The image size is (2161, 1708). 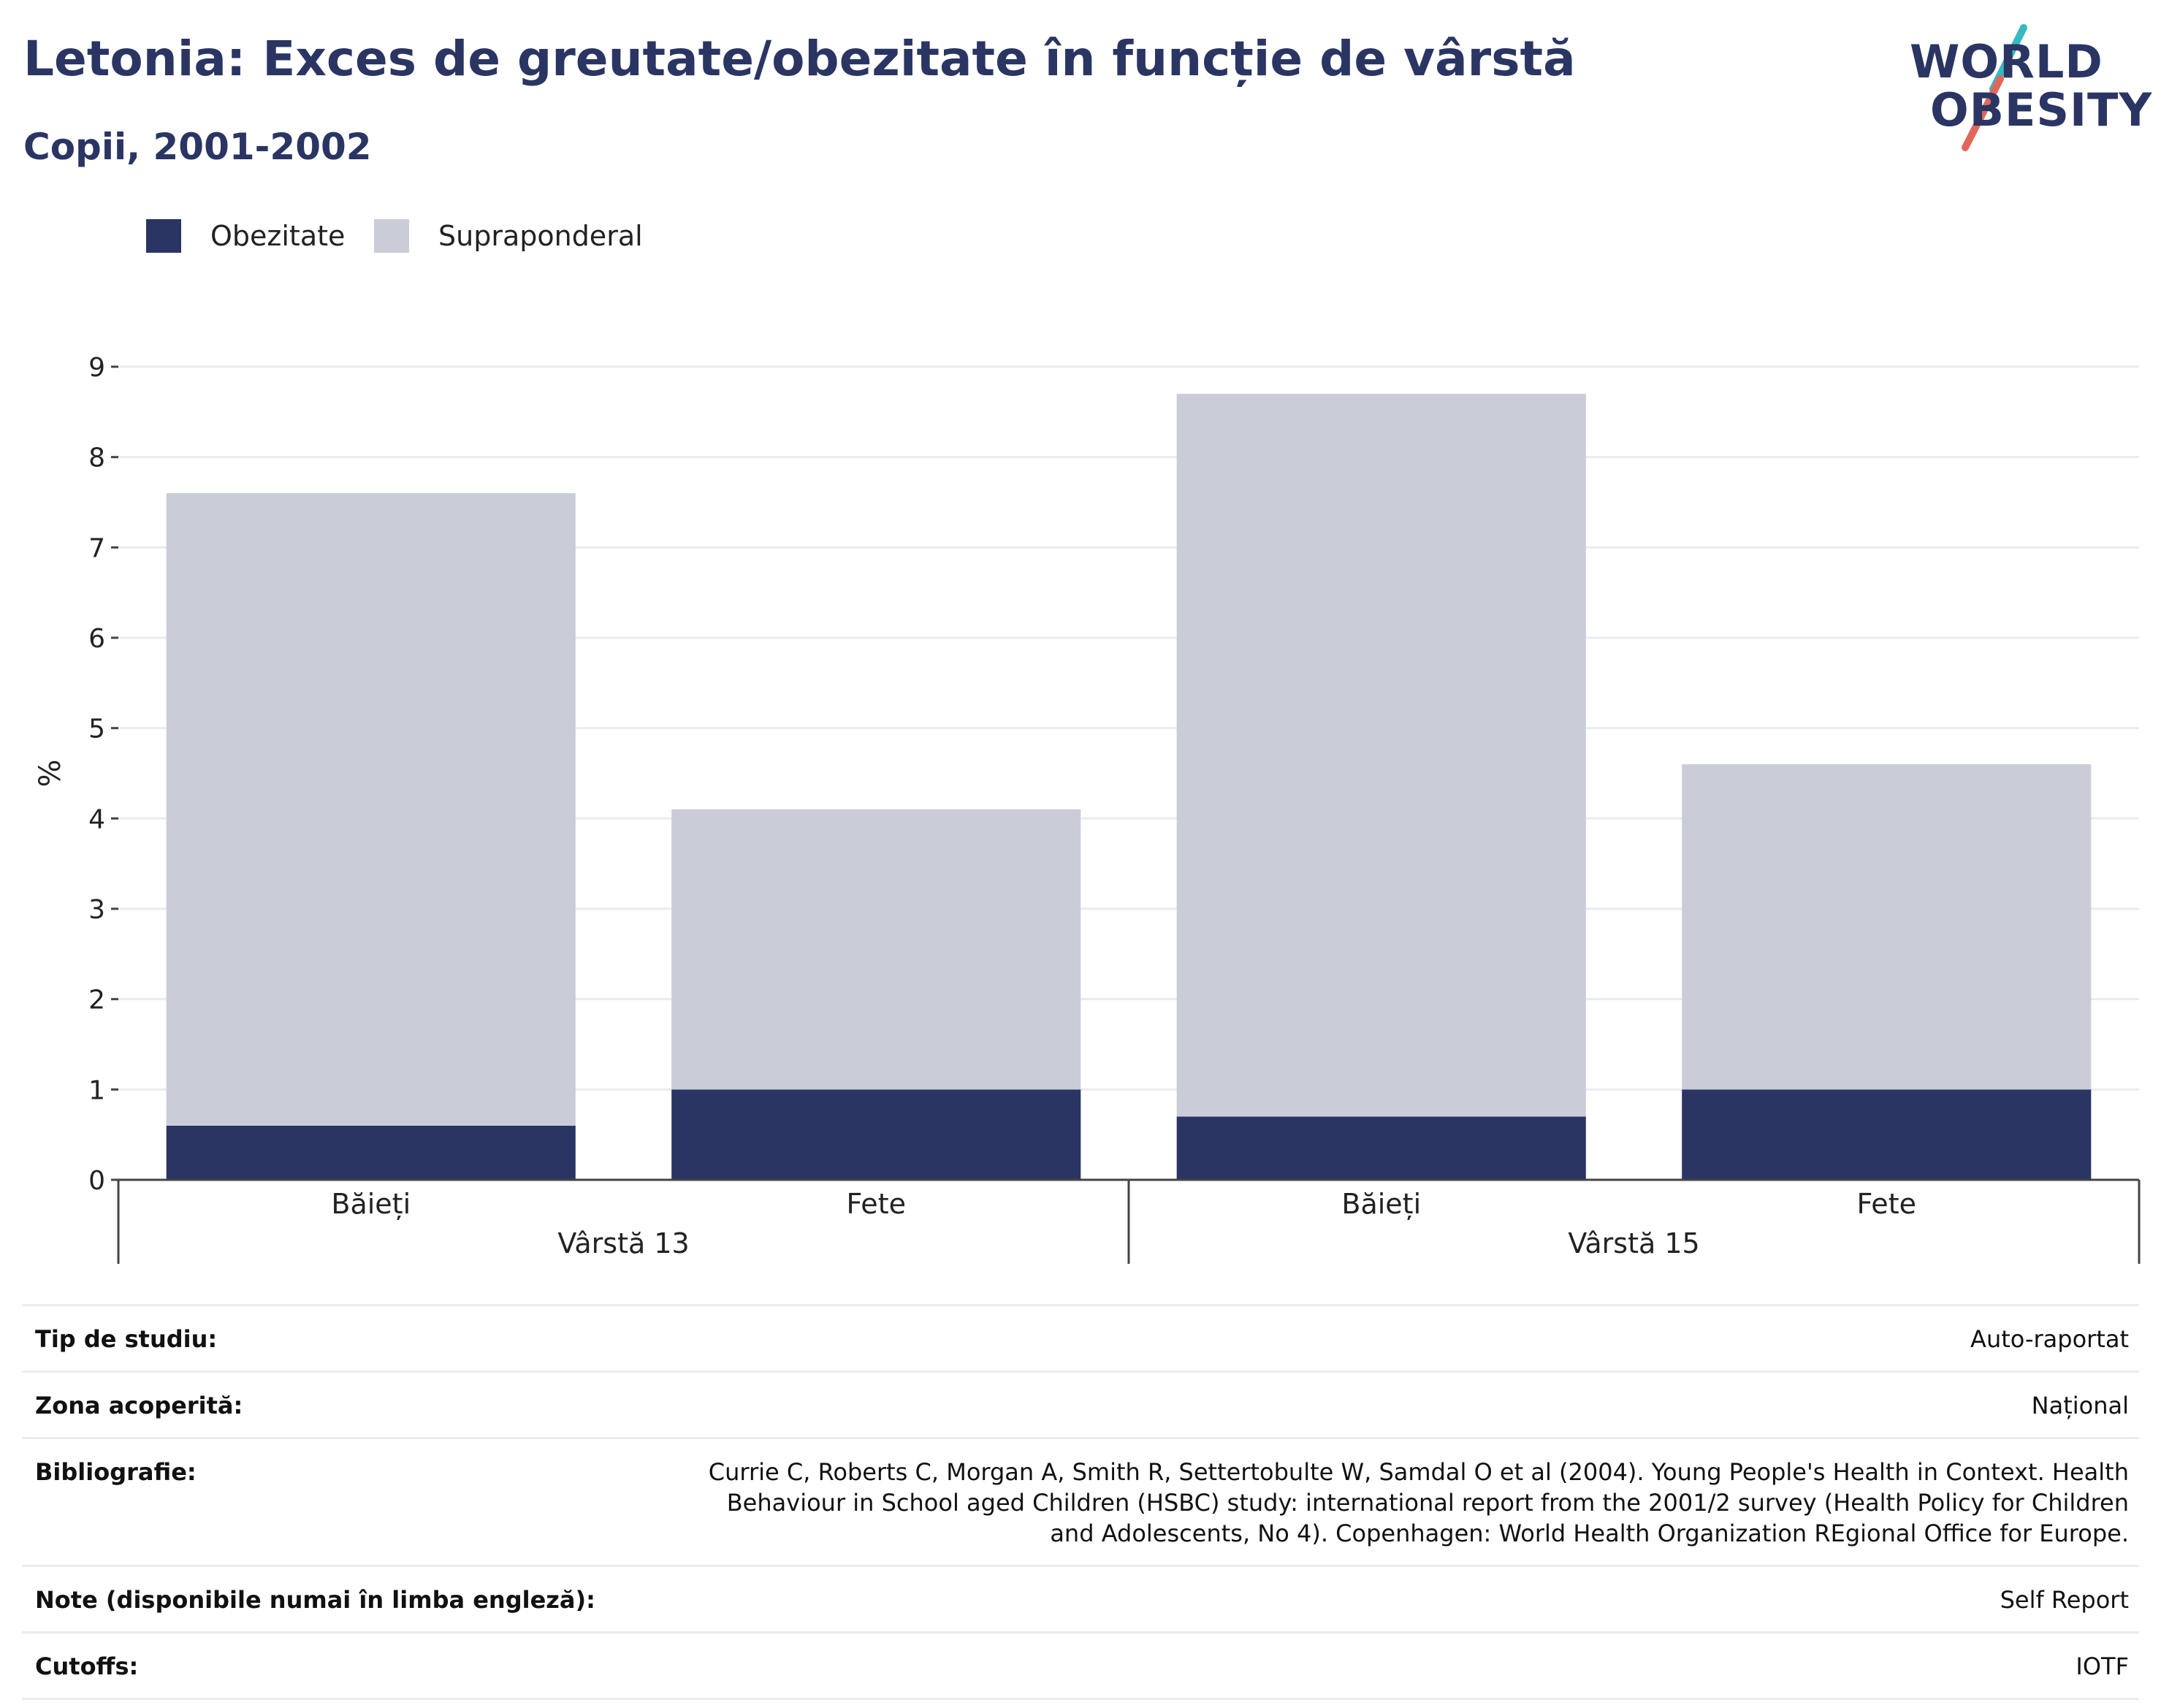 I want to click on logo-word-obesity: OBESITY, so click(x=2042, y=110).